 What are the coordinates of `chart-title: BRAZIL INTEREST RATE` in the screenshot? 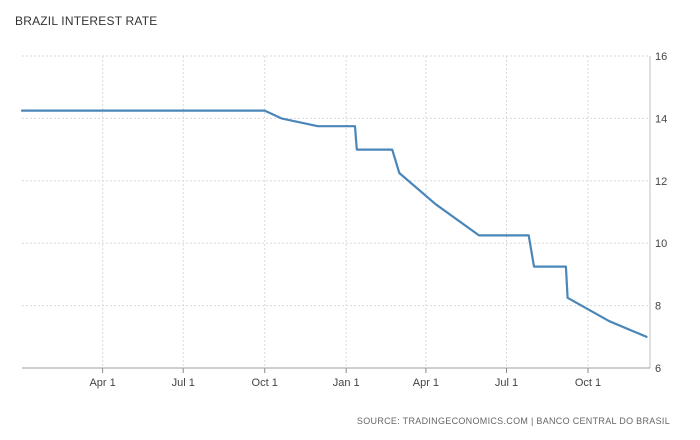 It's located at (86, 21).